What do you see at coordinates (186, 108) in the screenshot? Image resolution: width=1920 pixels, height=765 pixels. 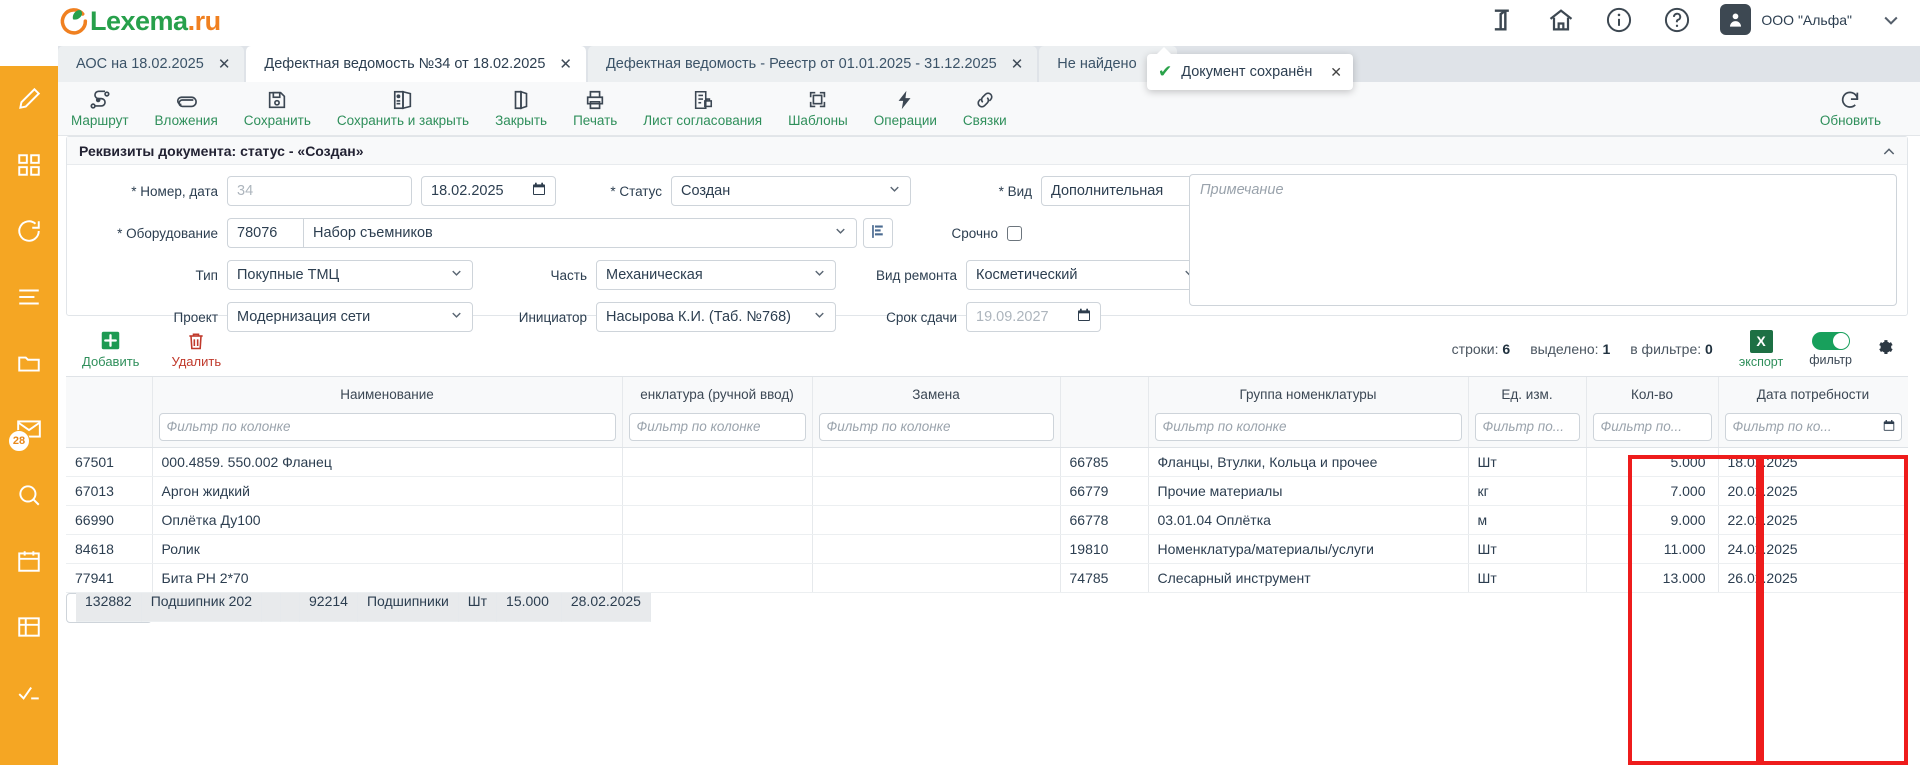 I see `attachments-button: Вложения` at bounding box center [186, 108].